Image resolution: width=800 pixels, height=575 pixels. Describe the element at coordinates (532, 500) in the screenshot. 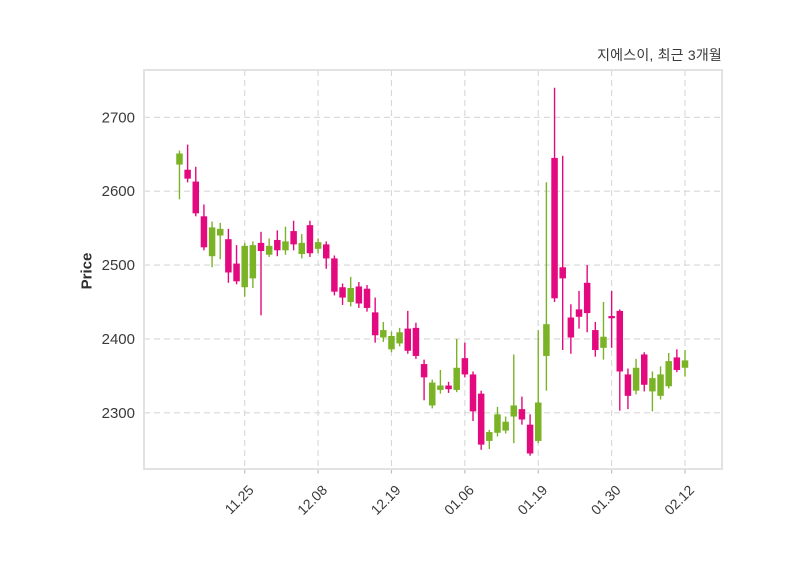

I see `x-tick-label: 01.19` at that location.